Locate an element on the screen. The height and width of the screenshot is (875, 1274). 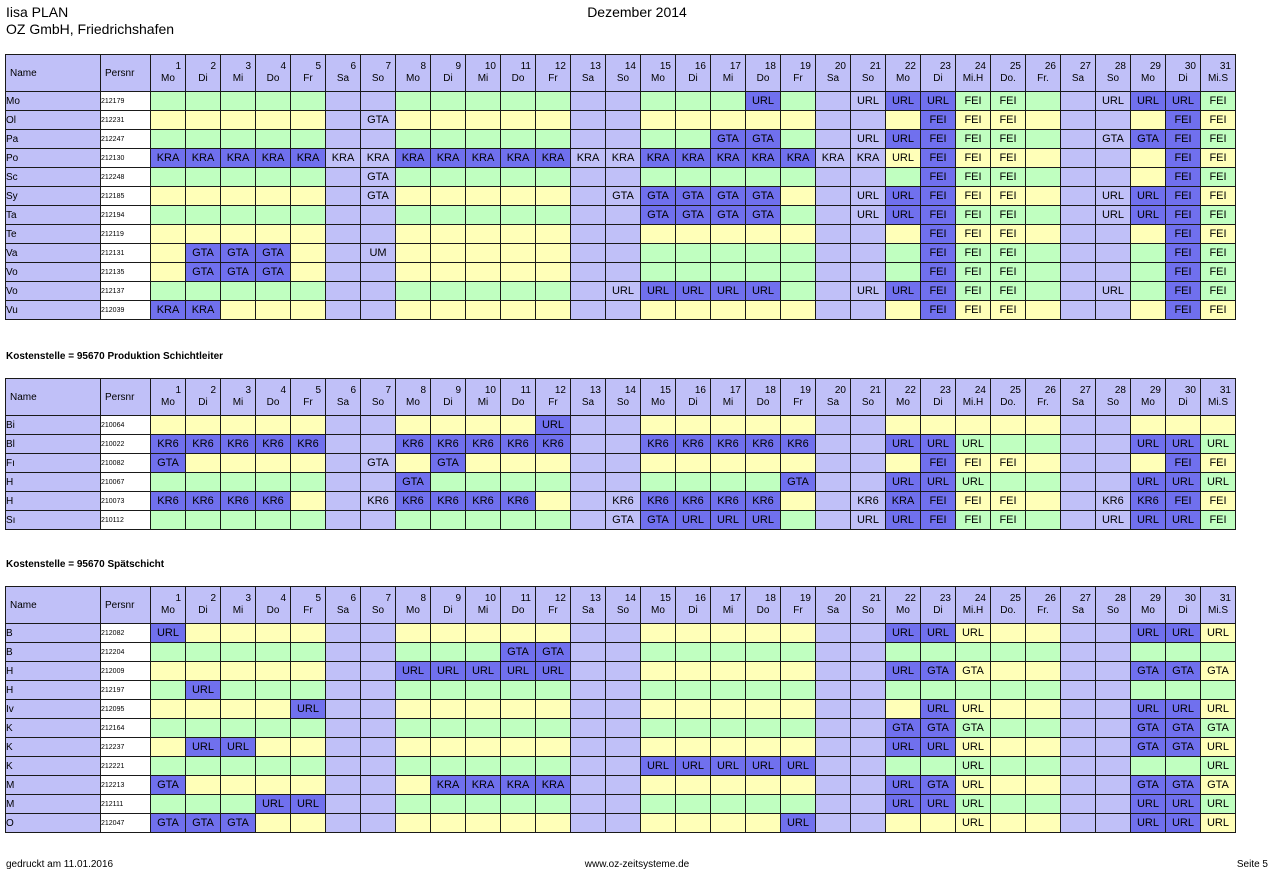
employee-row: Fı 210082 GTA GTA GTA FEI FEI FEI FEI FEI is located at coordinates (620, 463).